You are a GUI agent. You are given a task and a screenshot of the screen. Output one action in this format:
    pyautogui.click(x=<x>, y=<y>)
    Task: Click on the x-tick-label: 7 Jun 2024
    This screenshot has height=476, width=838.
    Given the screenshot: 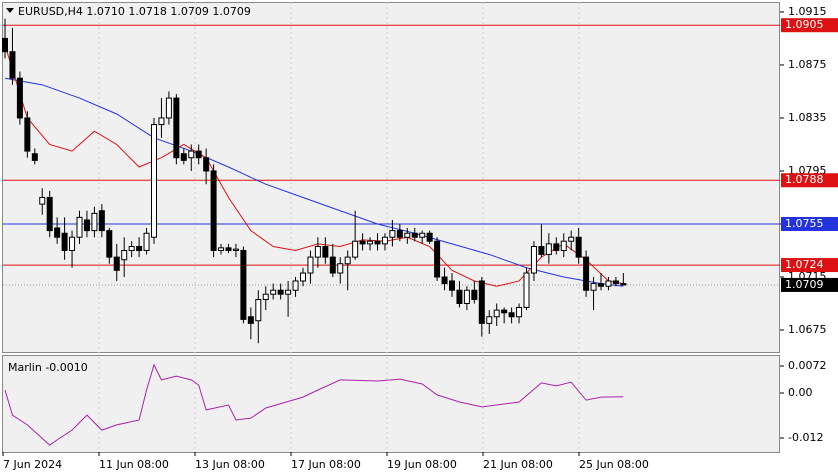 What is the action you would take?
    pyautogui.click(x=32, y=464)
    